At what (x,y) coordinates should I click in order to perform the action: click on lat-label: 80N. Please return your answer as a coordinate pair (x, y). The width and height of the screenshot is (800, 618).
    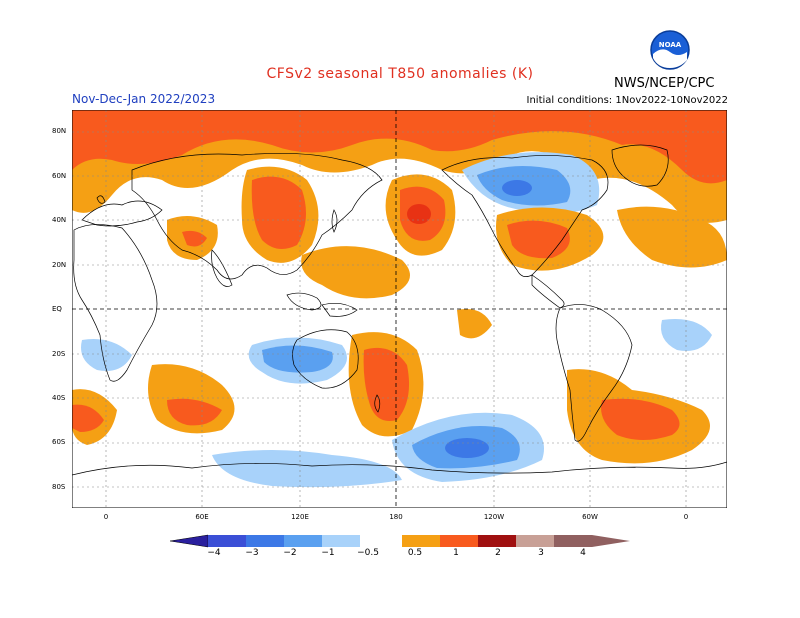
    Looking at the image, I should click on (59, 131).